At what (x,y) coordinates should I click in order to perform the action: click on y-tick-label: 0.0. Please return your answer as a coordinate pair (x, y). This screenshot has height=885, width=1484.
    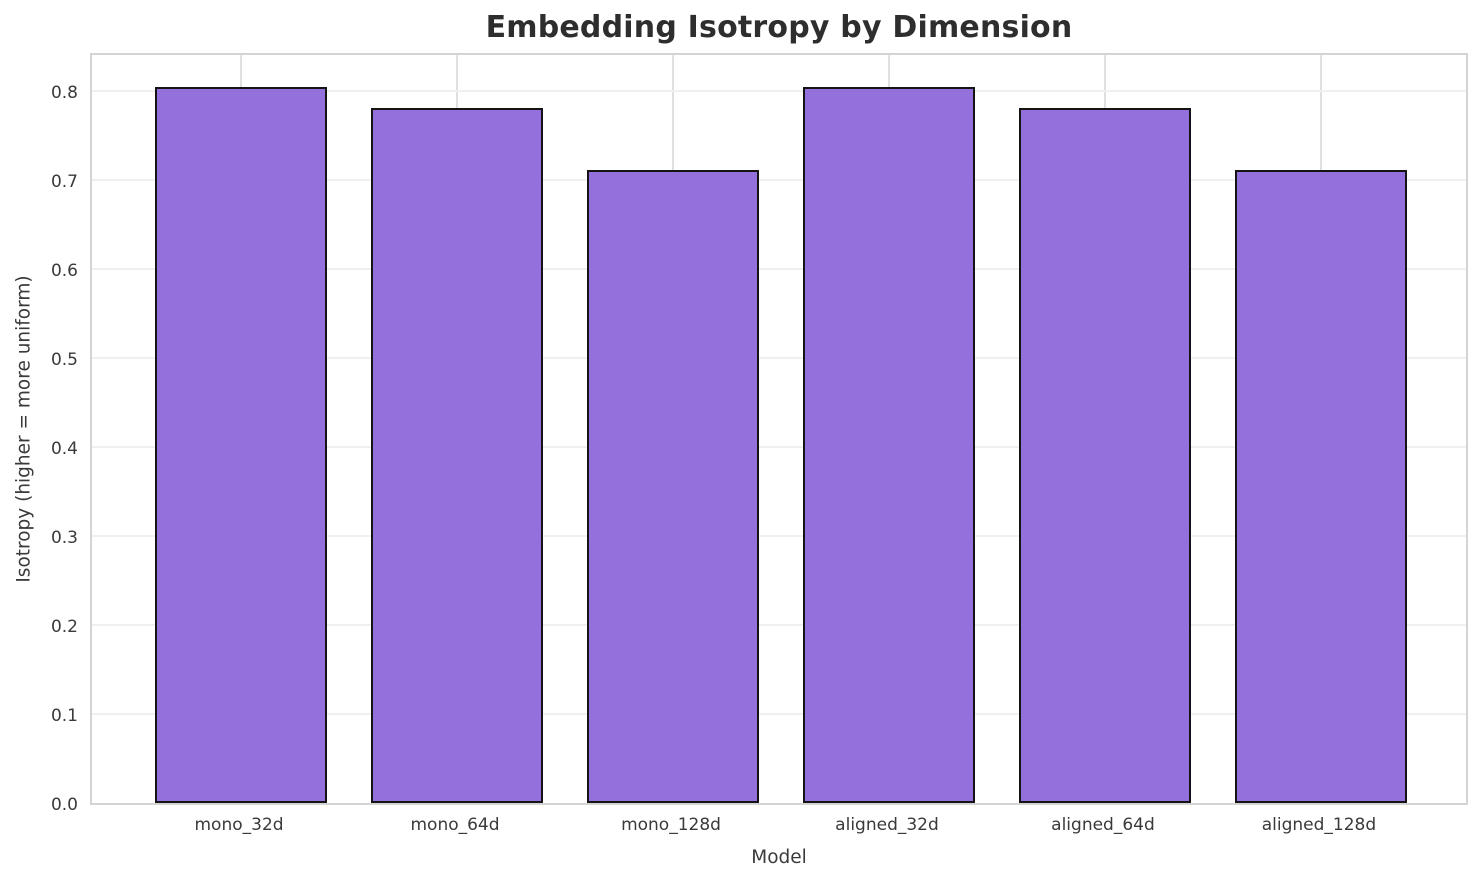
    Looking at the image, I should click on (64, 805).